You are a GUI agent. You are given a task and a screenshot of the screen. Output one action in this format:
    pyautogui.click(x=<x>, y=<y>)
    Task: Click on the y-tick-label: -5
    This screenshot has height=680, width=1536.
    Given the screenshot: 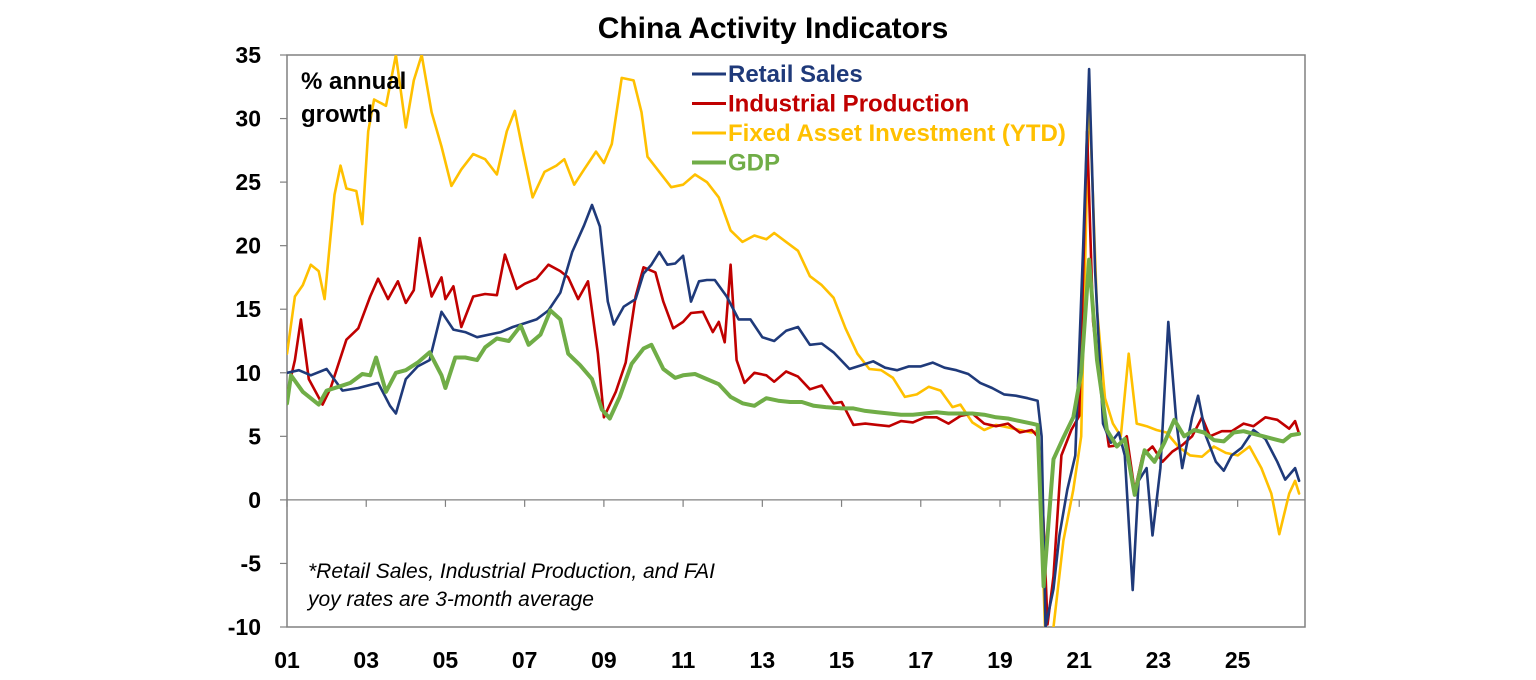 What is the action you would take?
    pyautogui.click(x=251, y=563)
    